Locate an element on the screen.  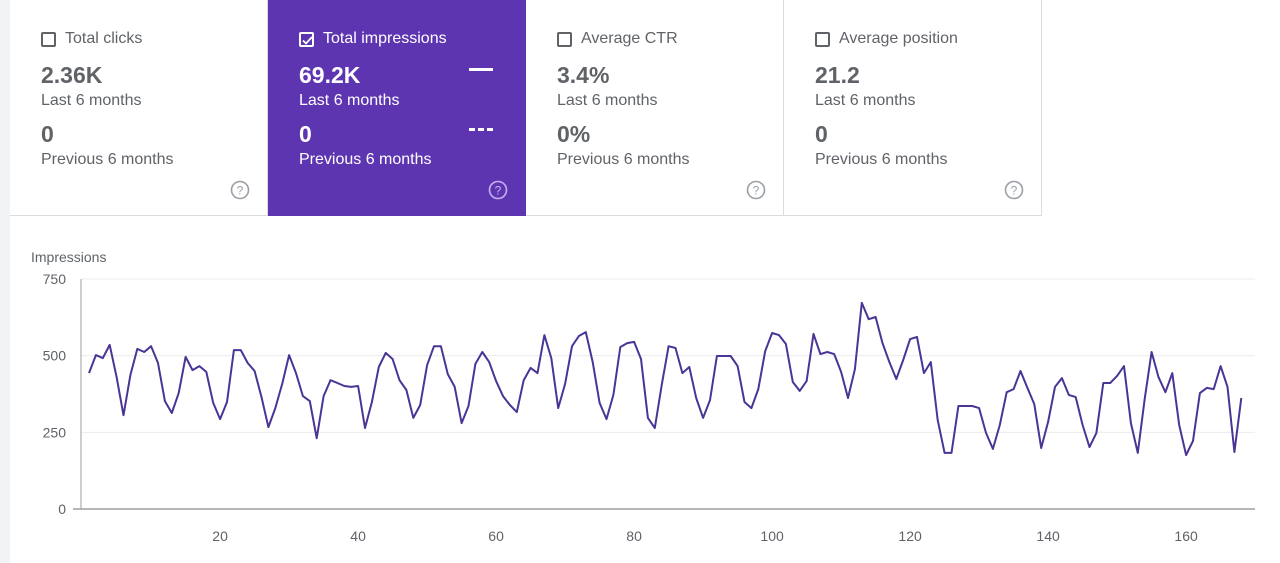
card-label: Total impressions is located at coordinates (385, 38).